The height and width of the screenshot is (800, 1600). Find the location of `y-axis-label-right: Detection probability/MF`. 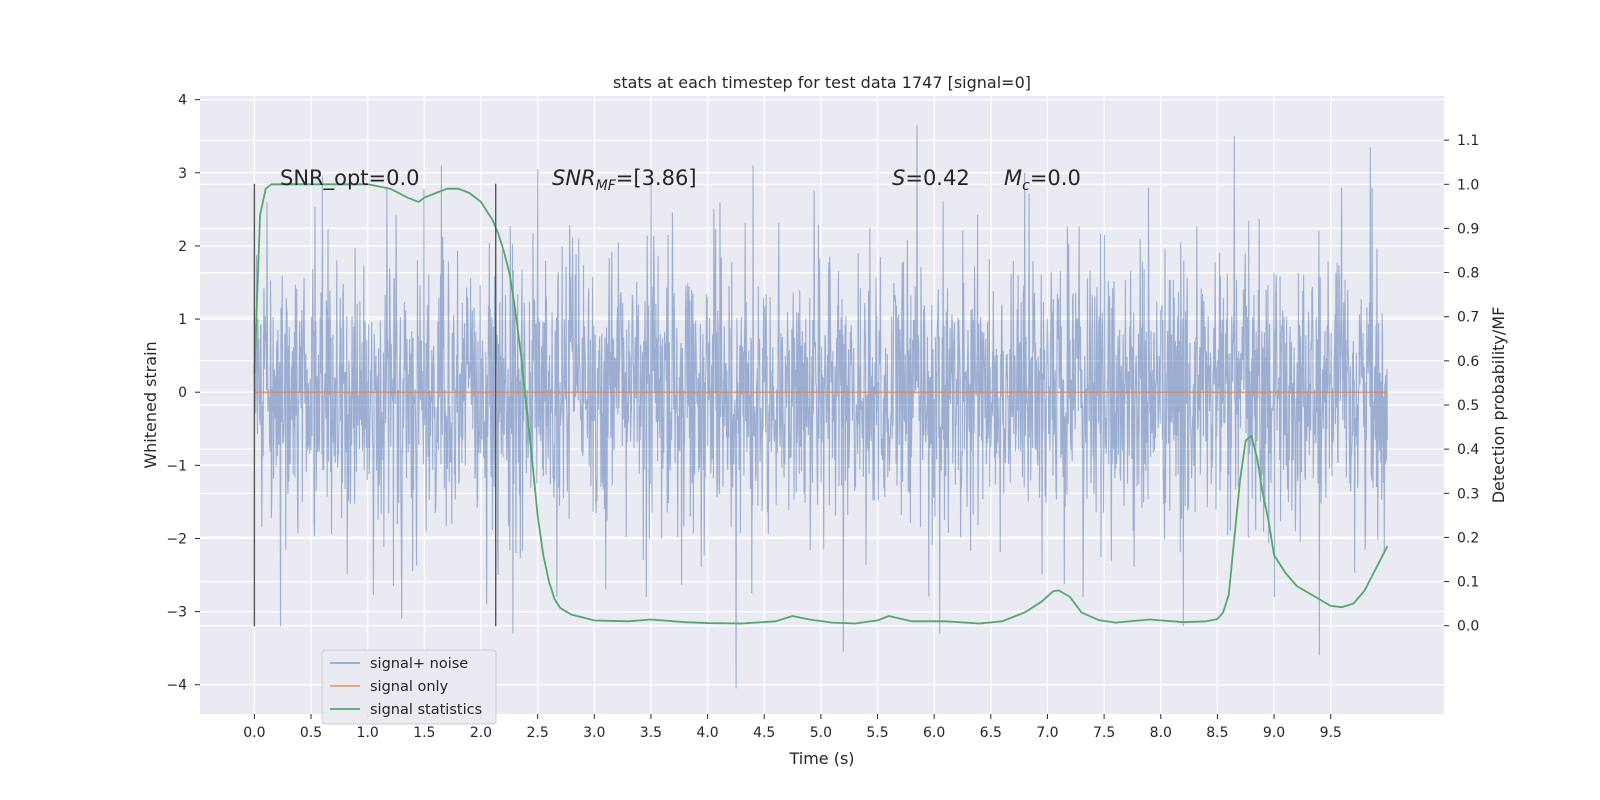

y-axis-label-right: Detection probability/MF is located at coordinates (1498, 405).